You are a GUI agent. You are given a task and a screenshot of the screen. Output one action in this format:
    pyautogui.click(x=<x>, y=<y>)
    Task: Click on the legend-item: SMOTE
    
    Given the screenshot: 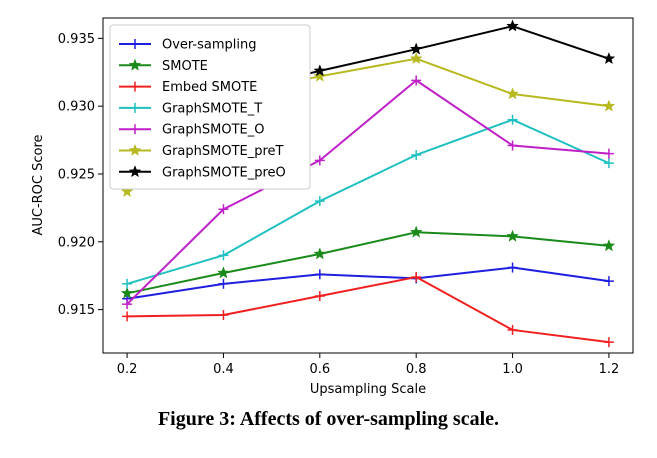 What is the action you would take?
    pyautogui.click(x=163, y=66)
    